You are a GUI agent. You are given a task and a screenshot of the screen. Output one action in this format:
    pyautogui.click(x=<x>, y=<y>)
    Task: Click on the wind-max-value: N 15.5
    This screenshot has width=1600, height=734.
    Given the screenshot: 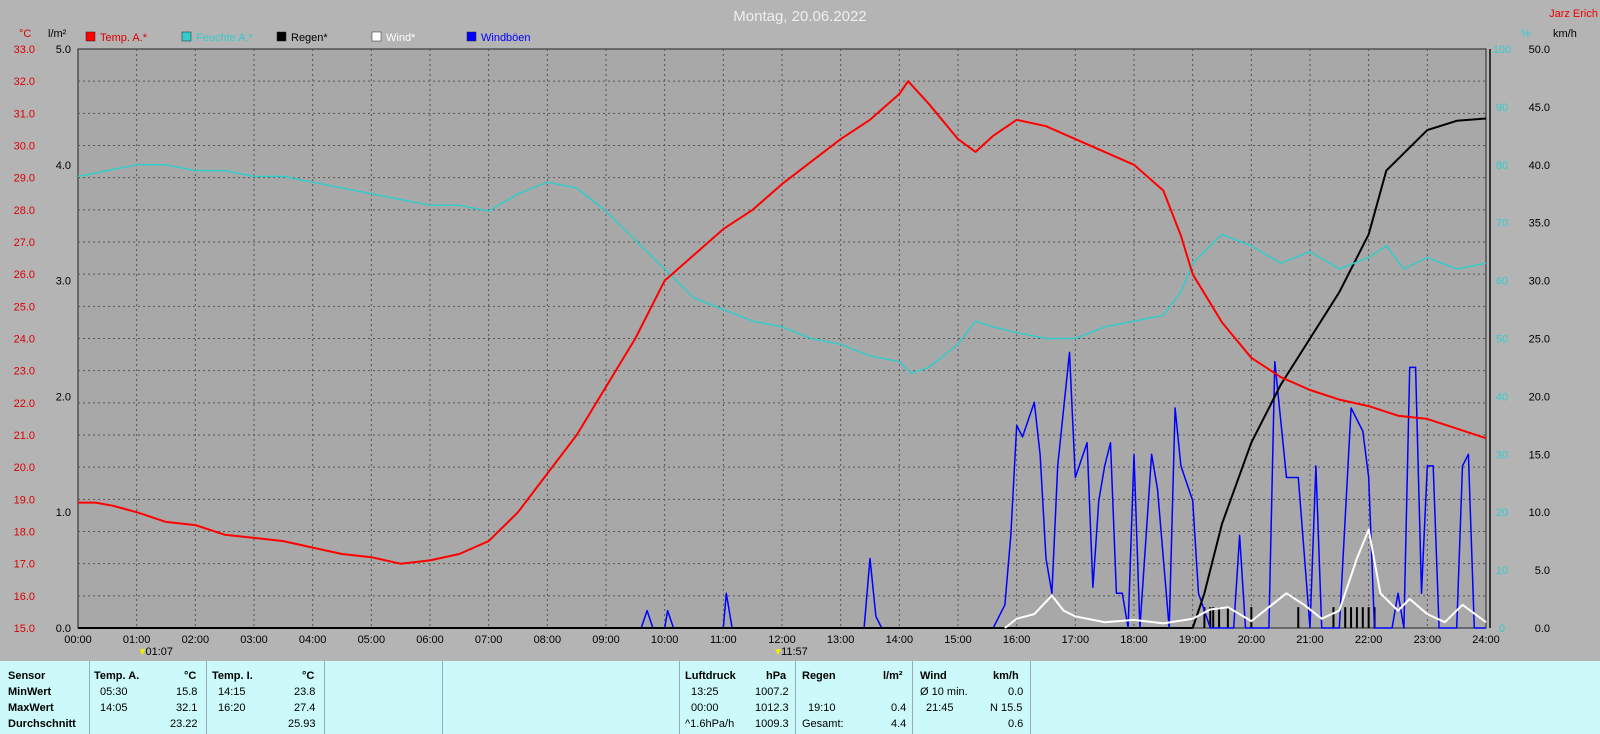 What is the action you would take?
    pyautogui.click(x=1006, y=708)
    